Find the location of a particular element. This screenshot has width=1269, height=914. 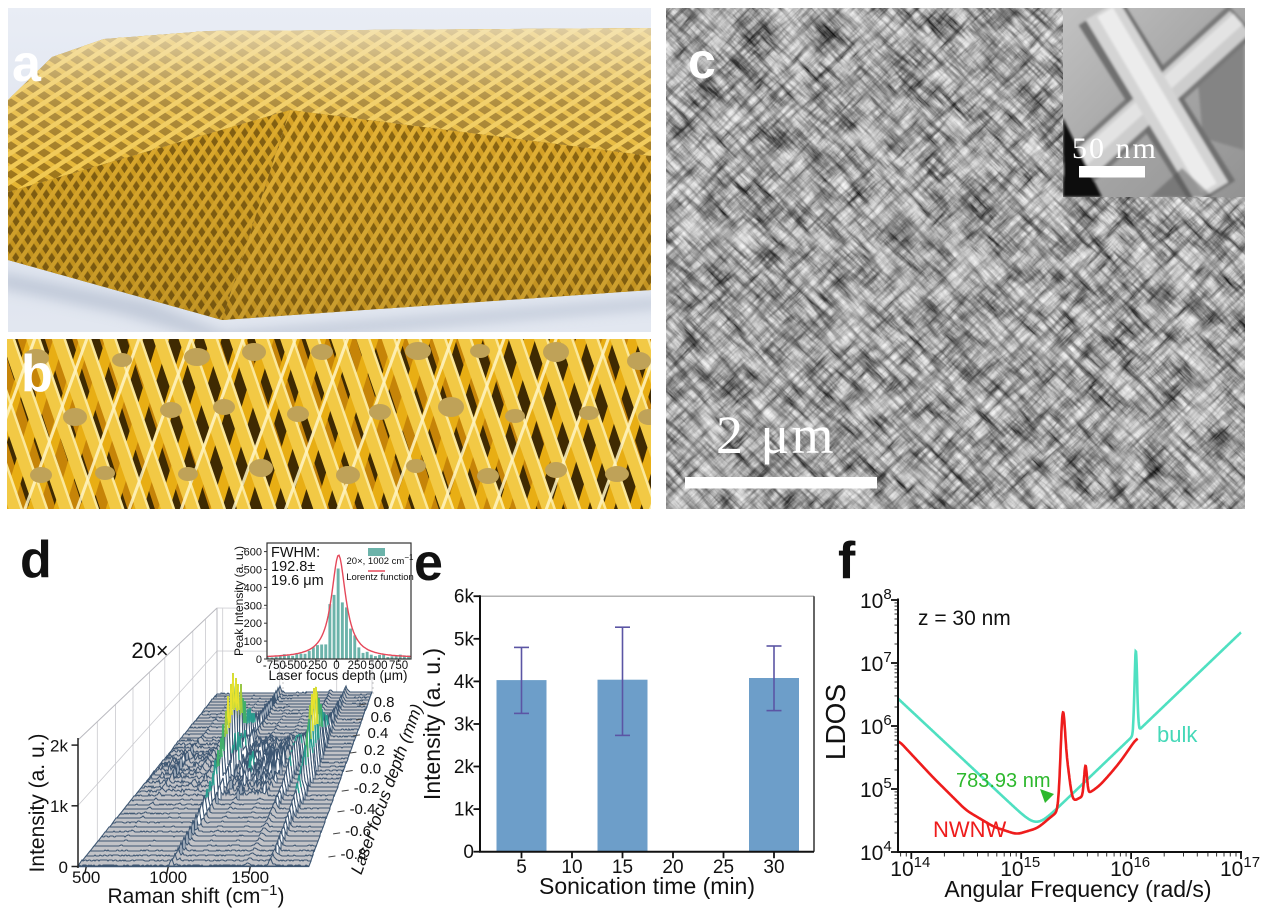

svg-text: LDOS is located at coordinates (835, 722).